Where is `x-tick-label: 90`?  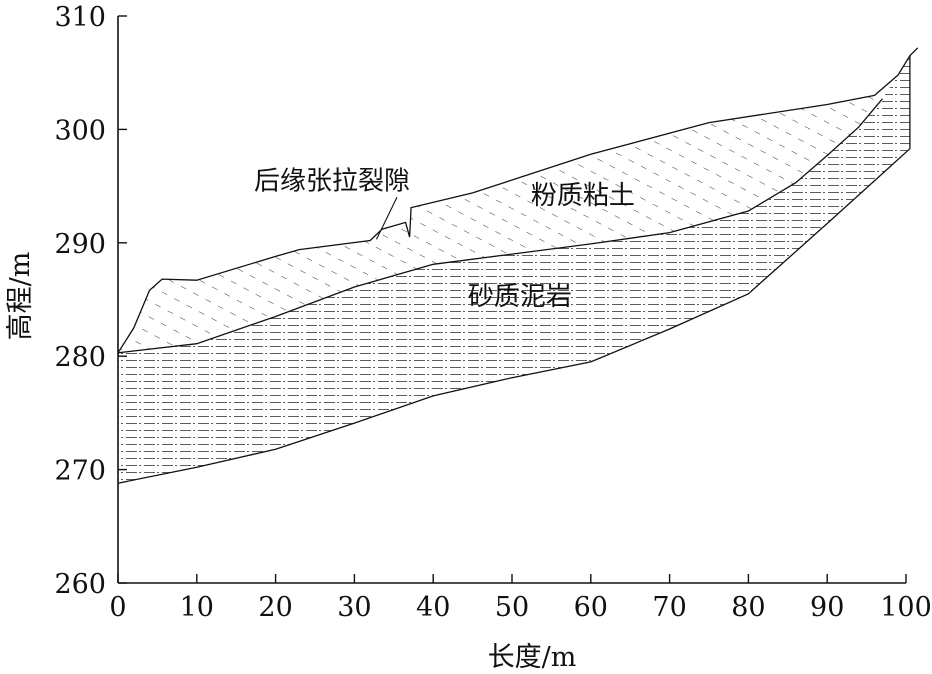 x-tick-label: 90 is located at coordinates (827, 607).